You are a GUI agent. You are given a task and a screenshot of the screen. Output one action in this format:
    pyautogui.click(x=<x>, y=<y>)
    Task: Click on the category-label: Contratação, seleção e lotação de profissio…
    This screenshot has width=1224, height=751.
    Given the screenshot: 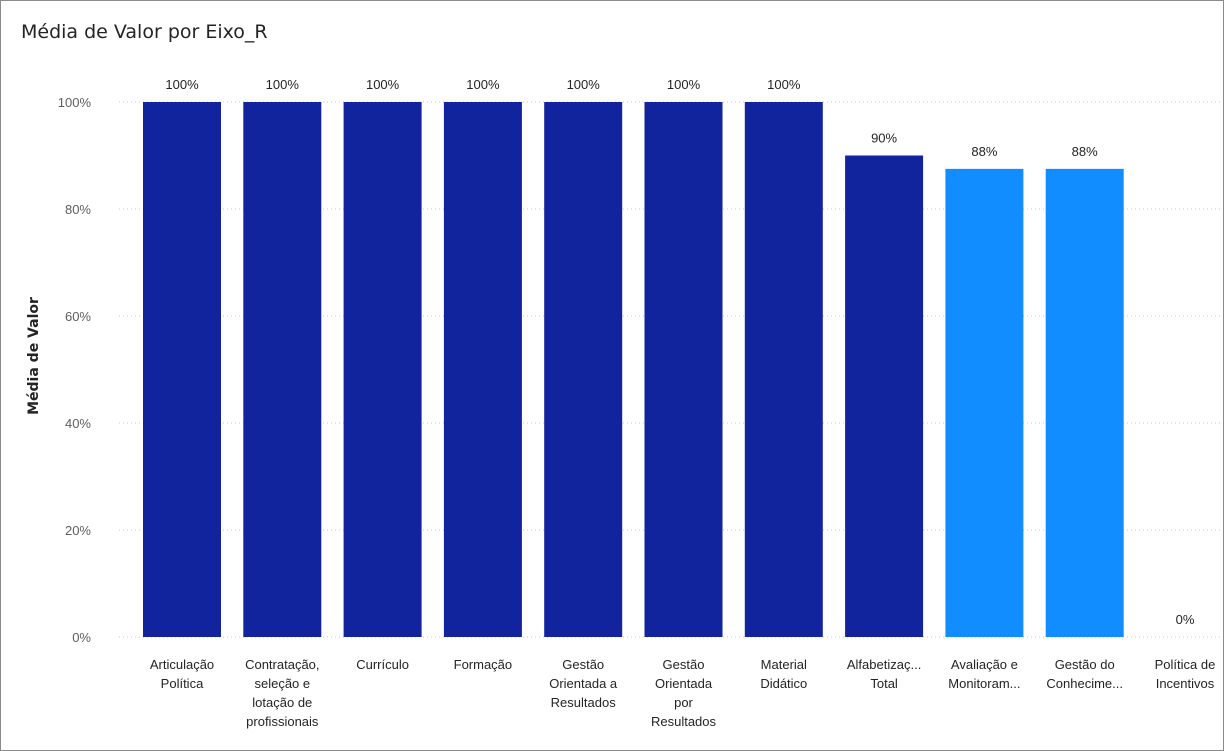 What is the action you would take?
    pyautogui.click(x=282, y=693)
    